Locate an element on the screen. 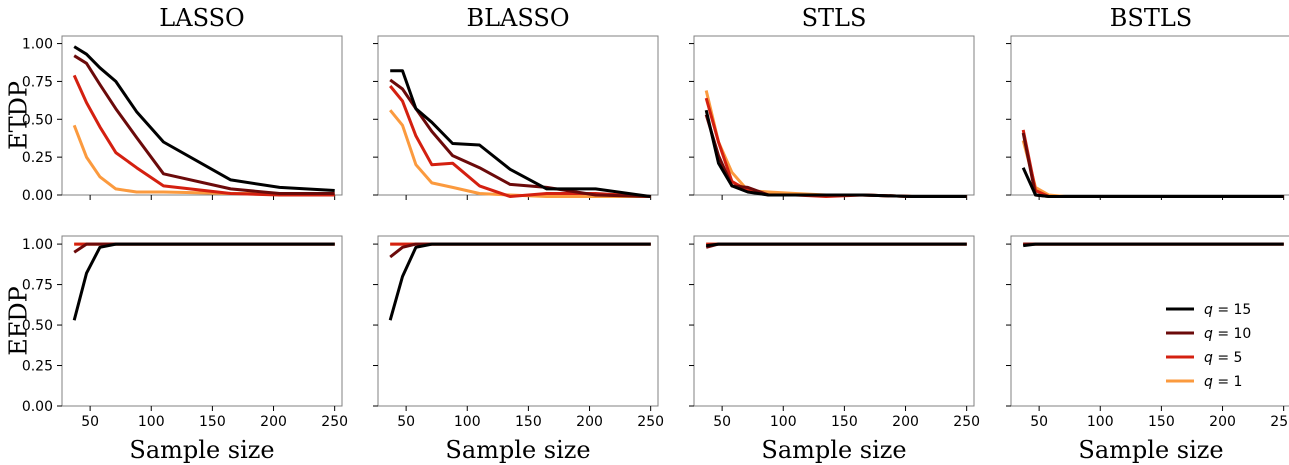 Image resolution: width=1289 pixels, height=465 pixels. panel-frame-r0-c0 is located at coordinates (202, 115).